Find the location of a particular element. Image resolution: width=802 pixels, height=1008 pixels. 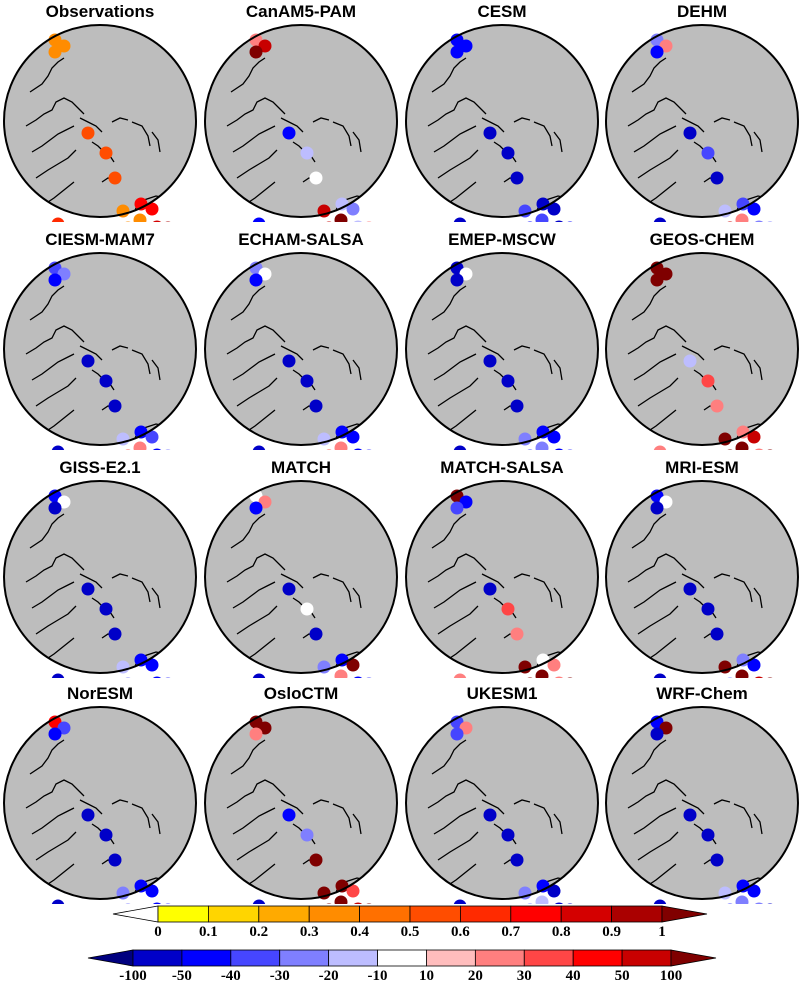

map-panel: MATCH is located at coordinates (301, 571).